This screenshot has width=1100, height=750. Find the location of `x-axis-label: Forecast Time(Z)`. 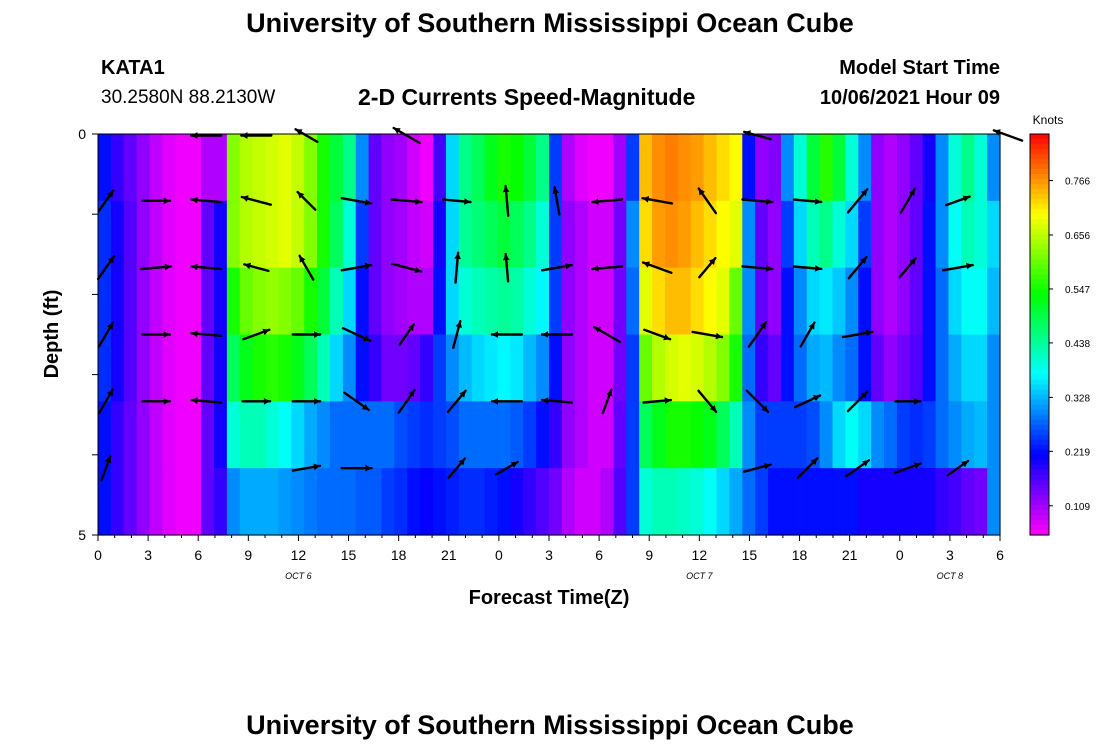

x-axis-label: Forecast Time(Z) is located at coordinates (549, 598).